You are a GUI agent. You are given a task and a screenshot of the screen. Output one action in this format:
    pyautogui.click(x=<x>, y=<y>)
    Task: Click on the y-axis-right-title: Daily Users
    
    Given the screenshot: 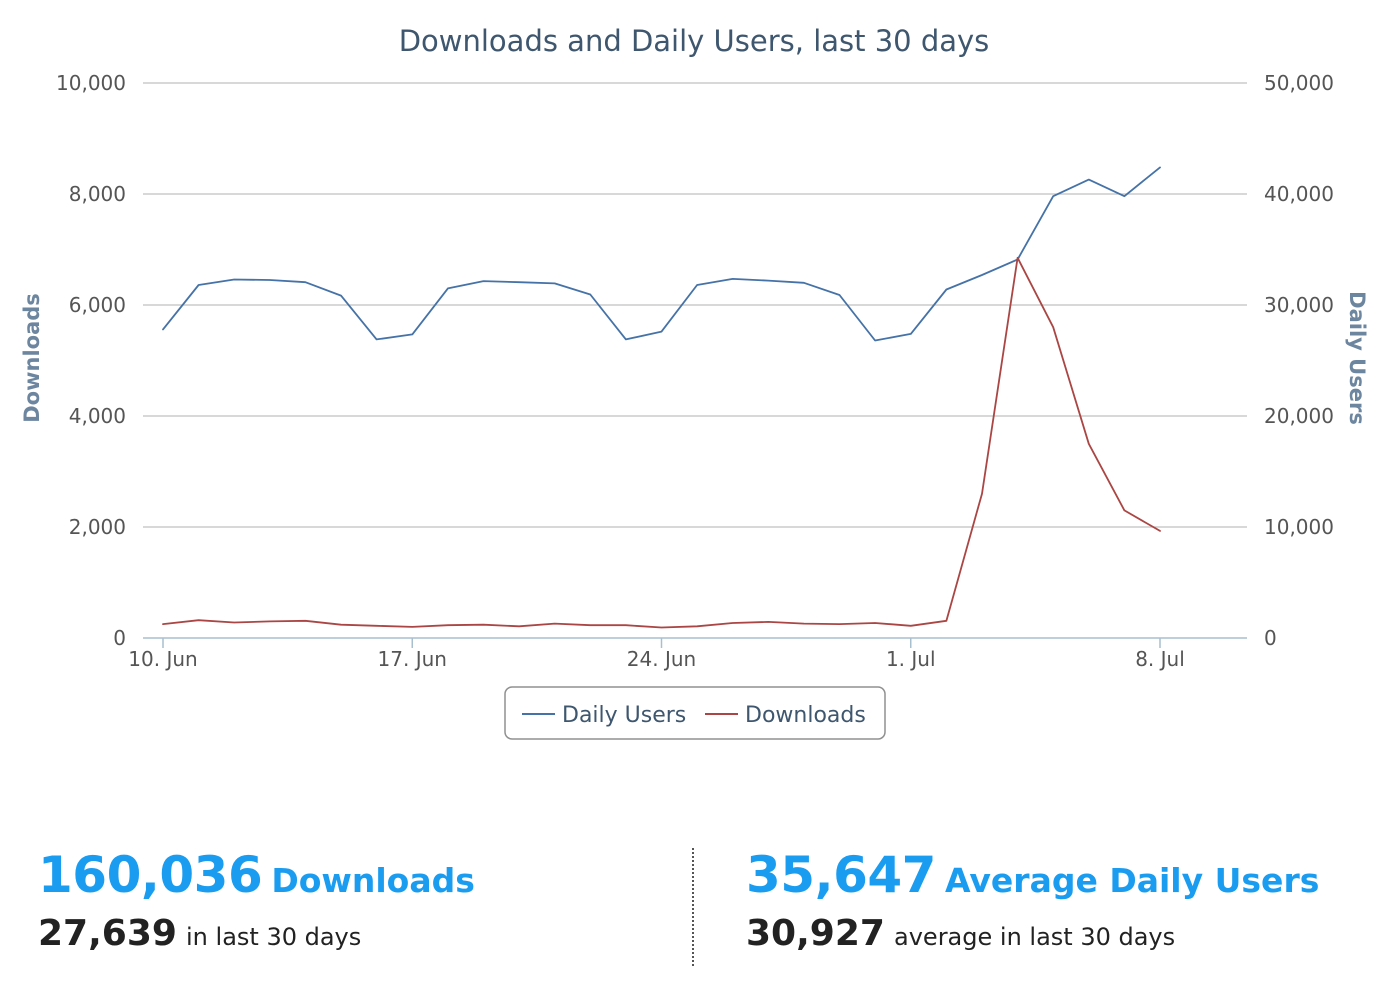 What is the action you would take?
    pyautogui.click(x=1357, y=358)
    